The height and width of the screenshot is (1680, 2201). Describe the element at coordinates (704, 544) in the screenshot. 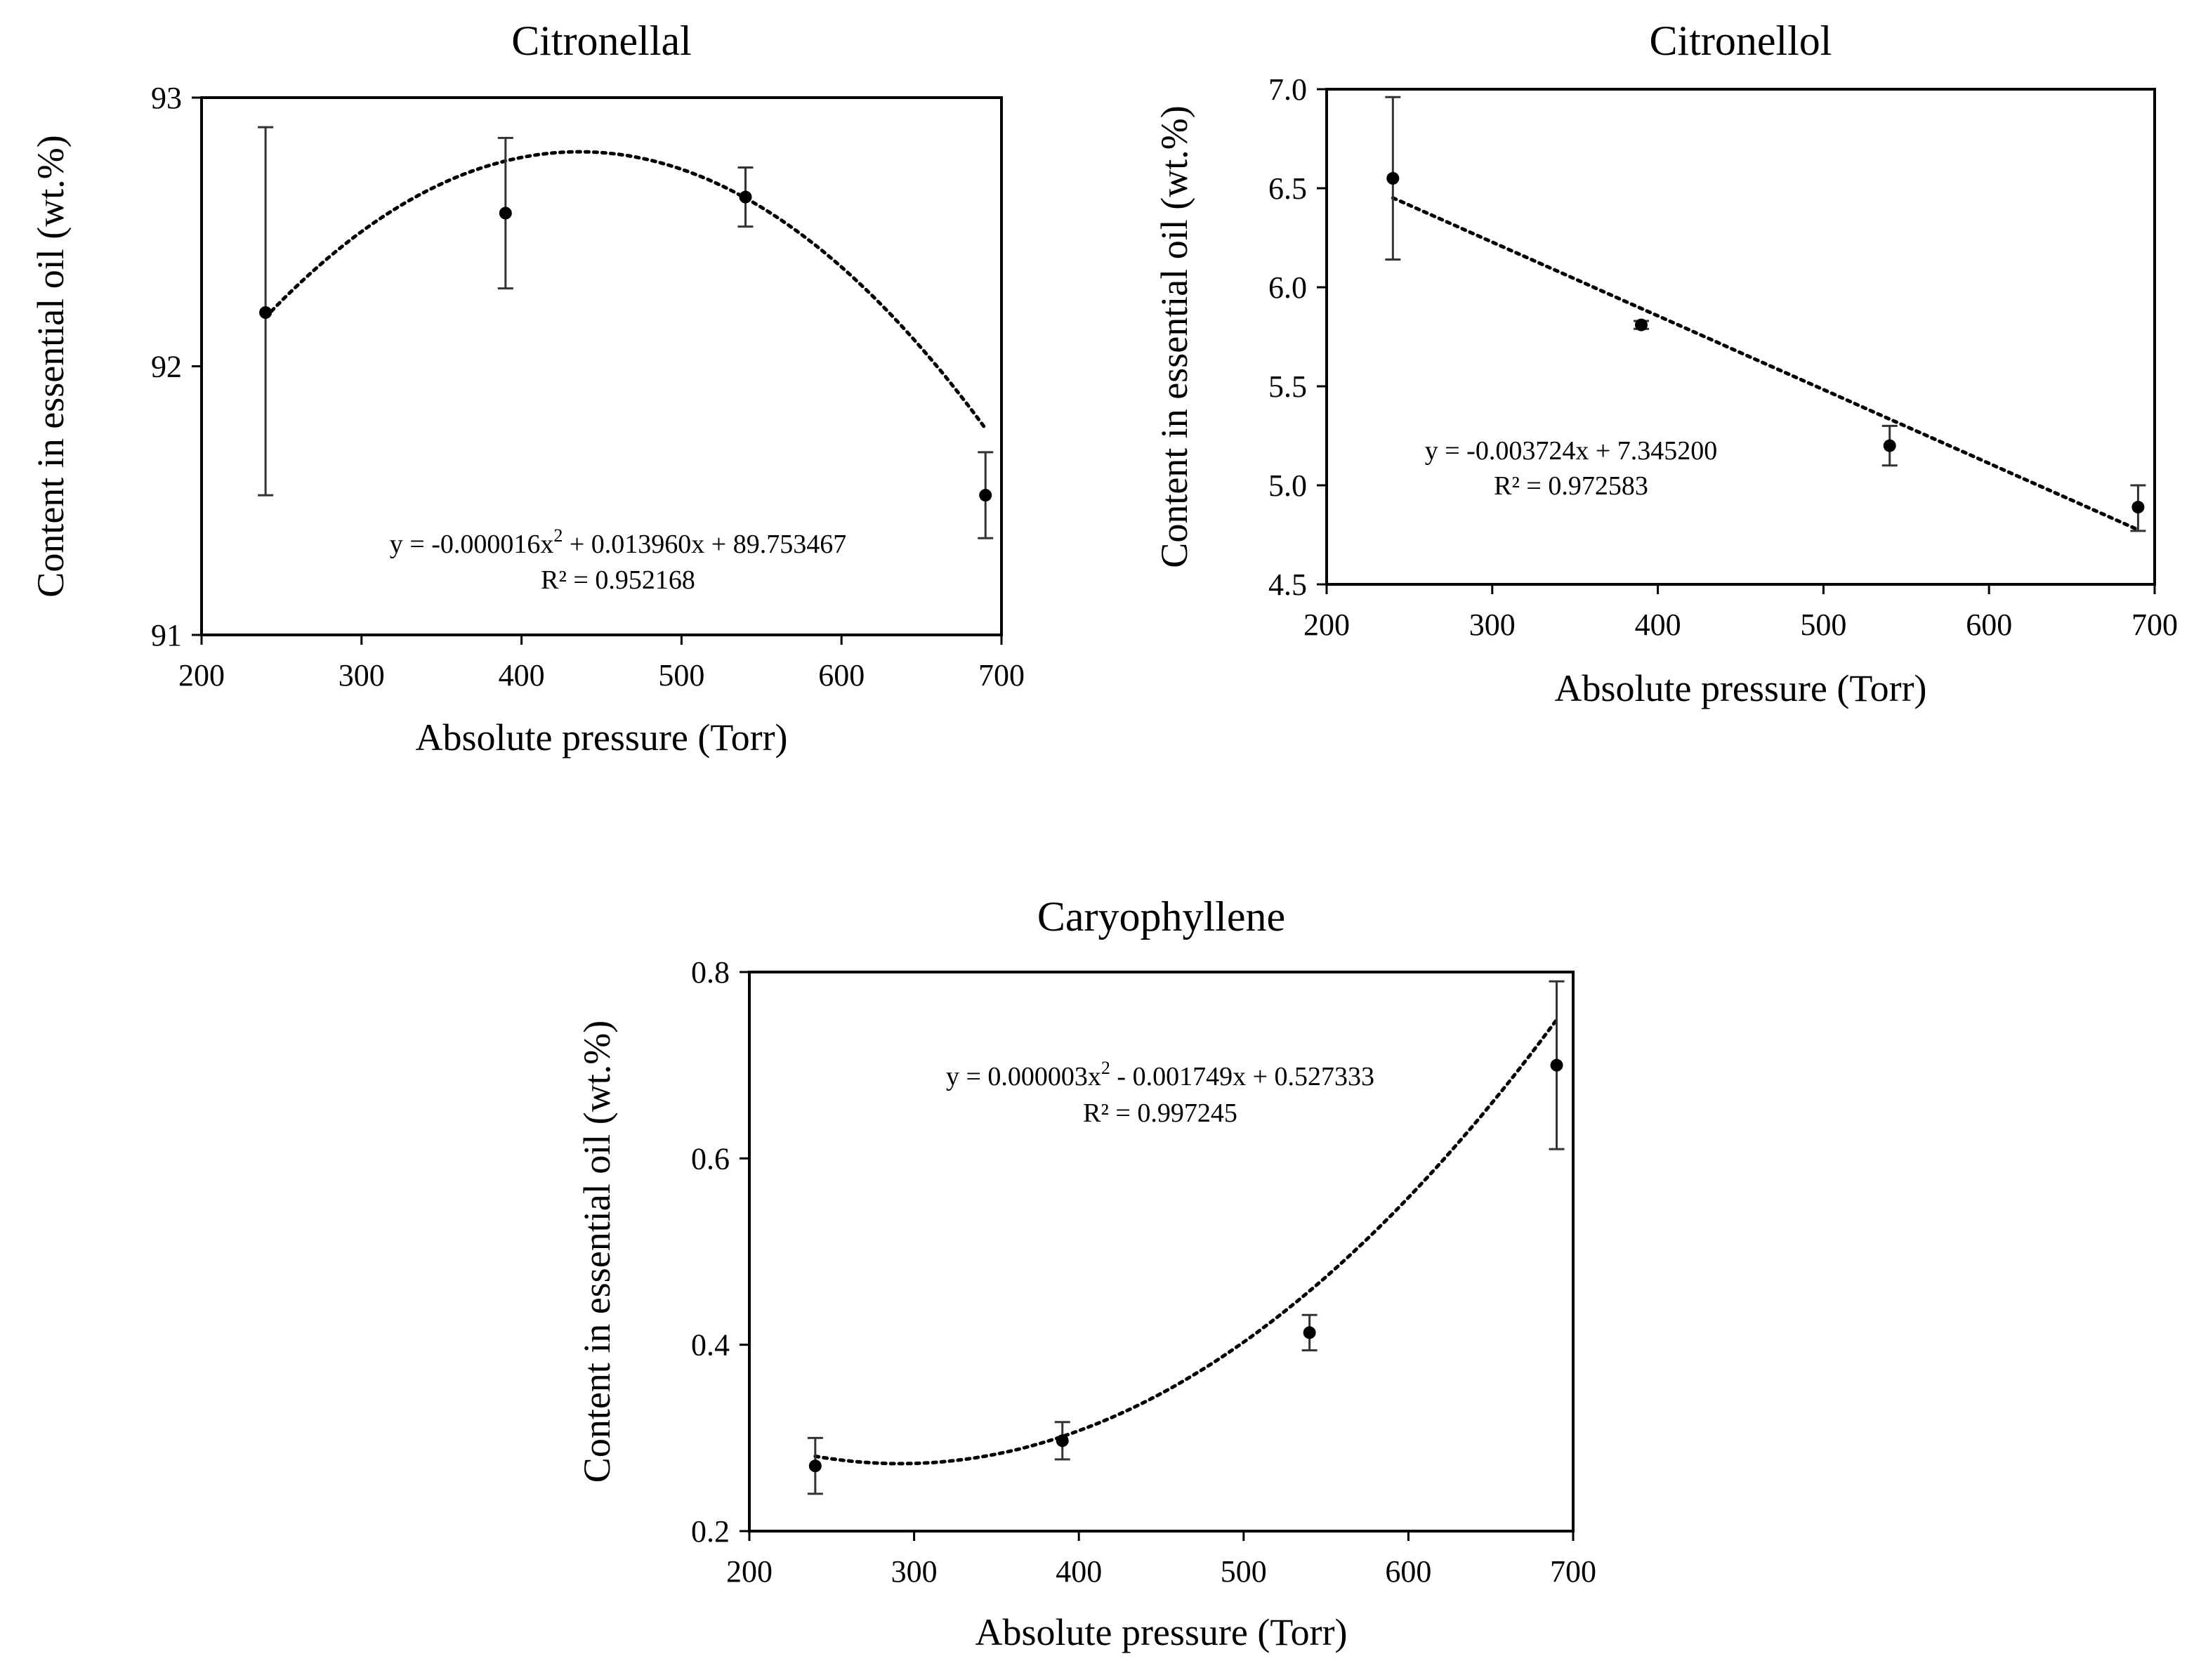

I see `equation-part: + 0.013960x + 89.753467` at that location.